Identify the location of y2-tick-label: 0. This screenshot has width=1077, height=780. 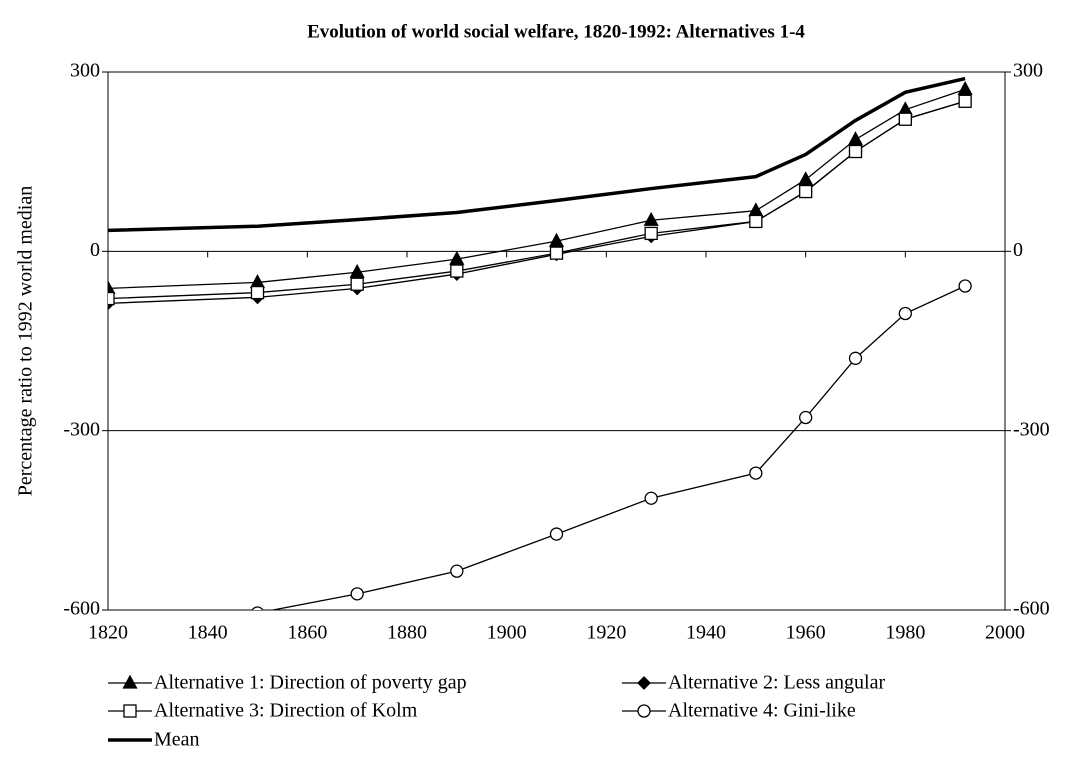
(1018, 250).